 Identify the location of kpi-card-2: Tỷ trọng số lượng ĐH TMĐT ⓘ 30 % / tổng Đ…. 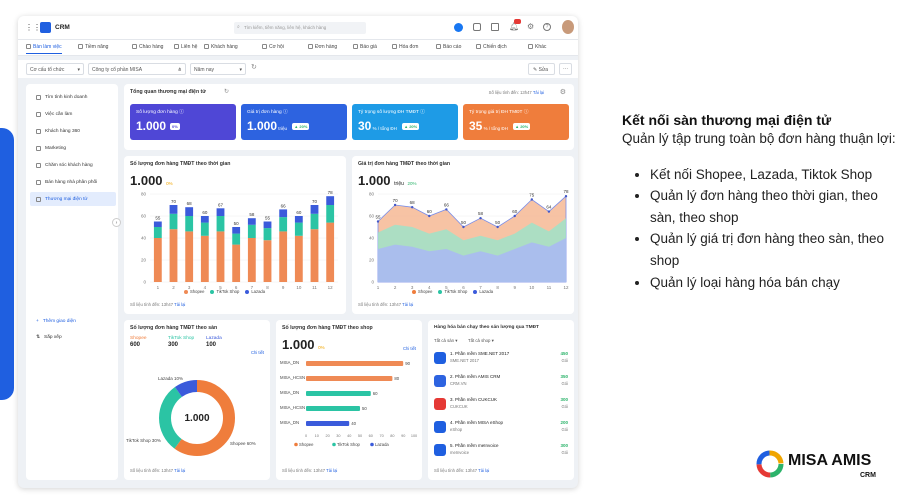
(405, 122).